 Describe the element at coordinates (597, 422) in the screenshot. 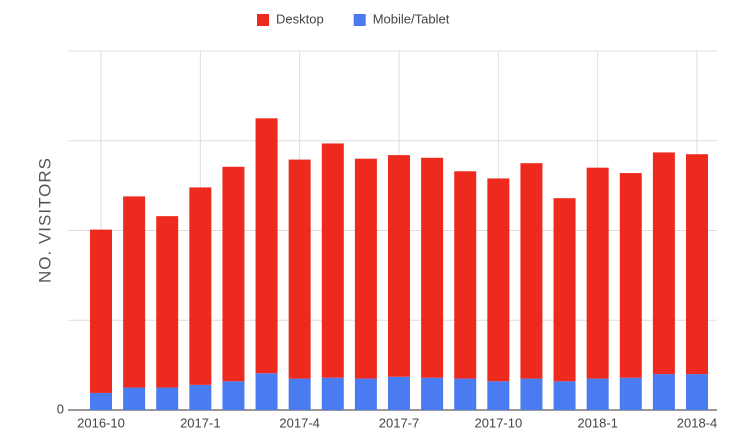

I see `x-tick-label: 2018-1` at that location.